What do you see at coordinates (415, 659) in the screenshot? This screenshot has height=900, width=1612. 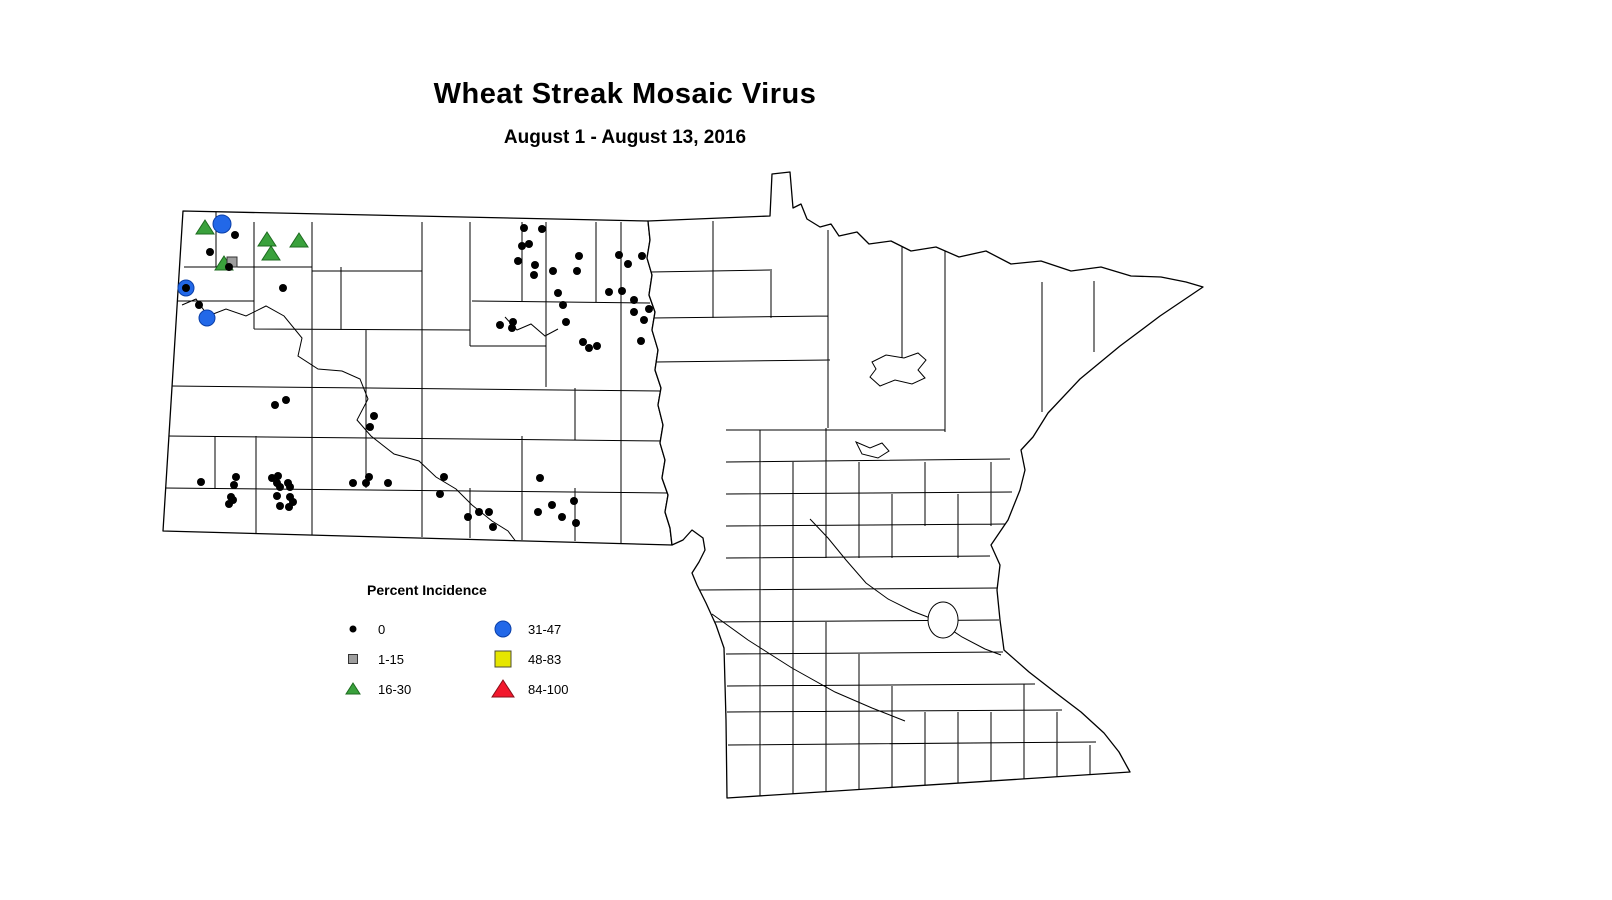 I see `legend-item-1-15: 1-15` at bounding box center [415, 659].